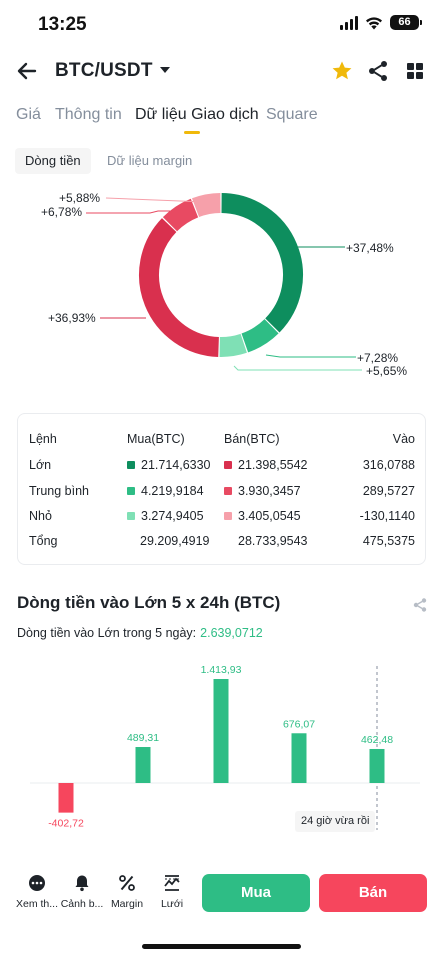 This screenshot has height=960, width=443. Describe the element at coordinates (388, 541) in the screenshot. I see `row-inflow: 475,5375` at that location.